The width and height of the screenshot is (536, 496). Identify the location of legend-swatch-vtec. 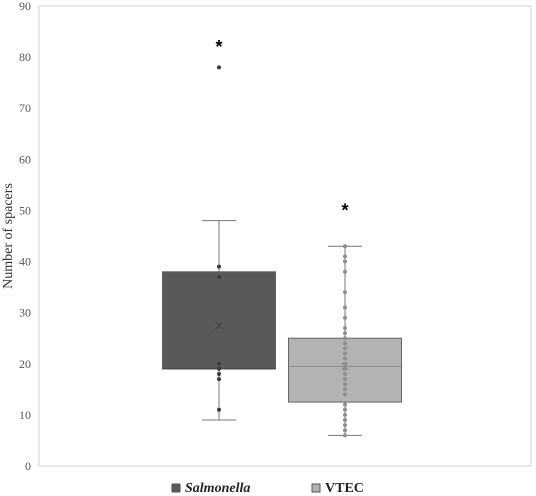
(316, 488).